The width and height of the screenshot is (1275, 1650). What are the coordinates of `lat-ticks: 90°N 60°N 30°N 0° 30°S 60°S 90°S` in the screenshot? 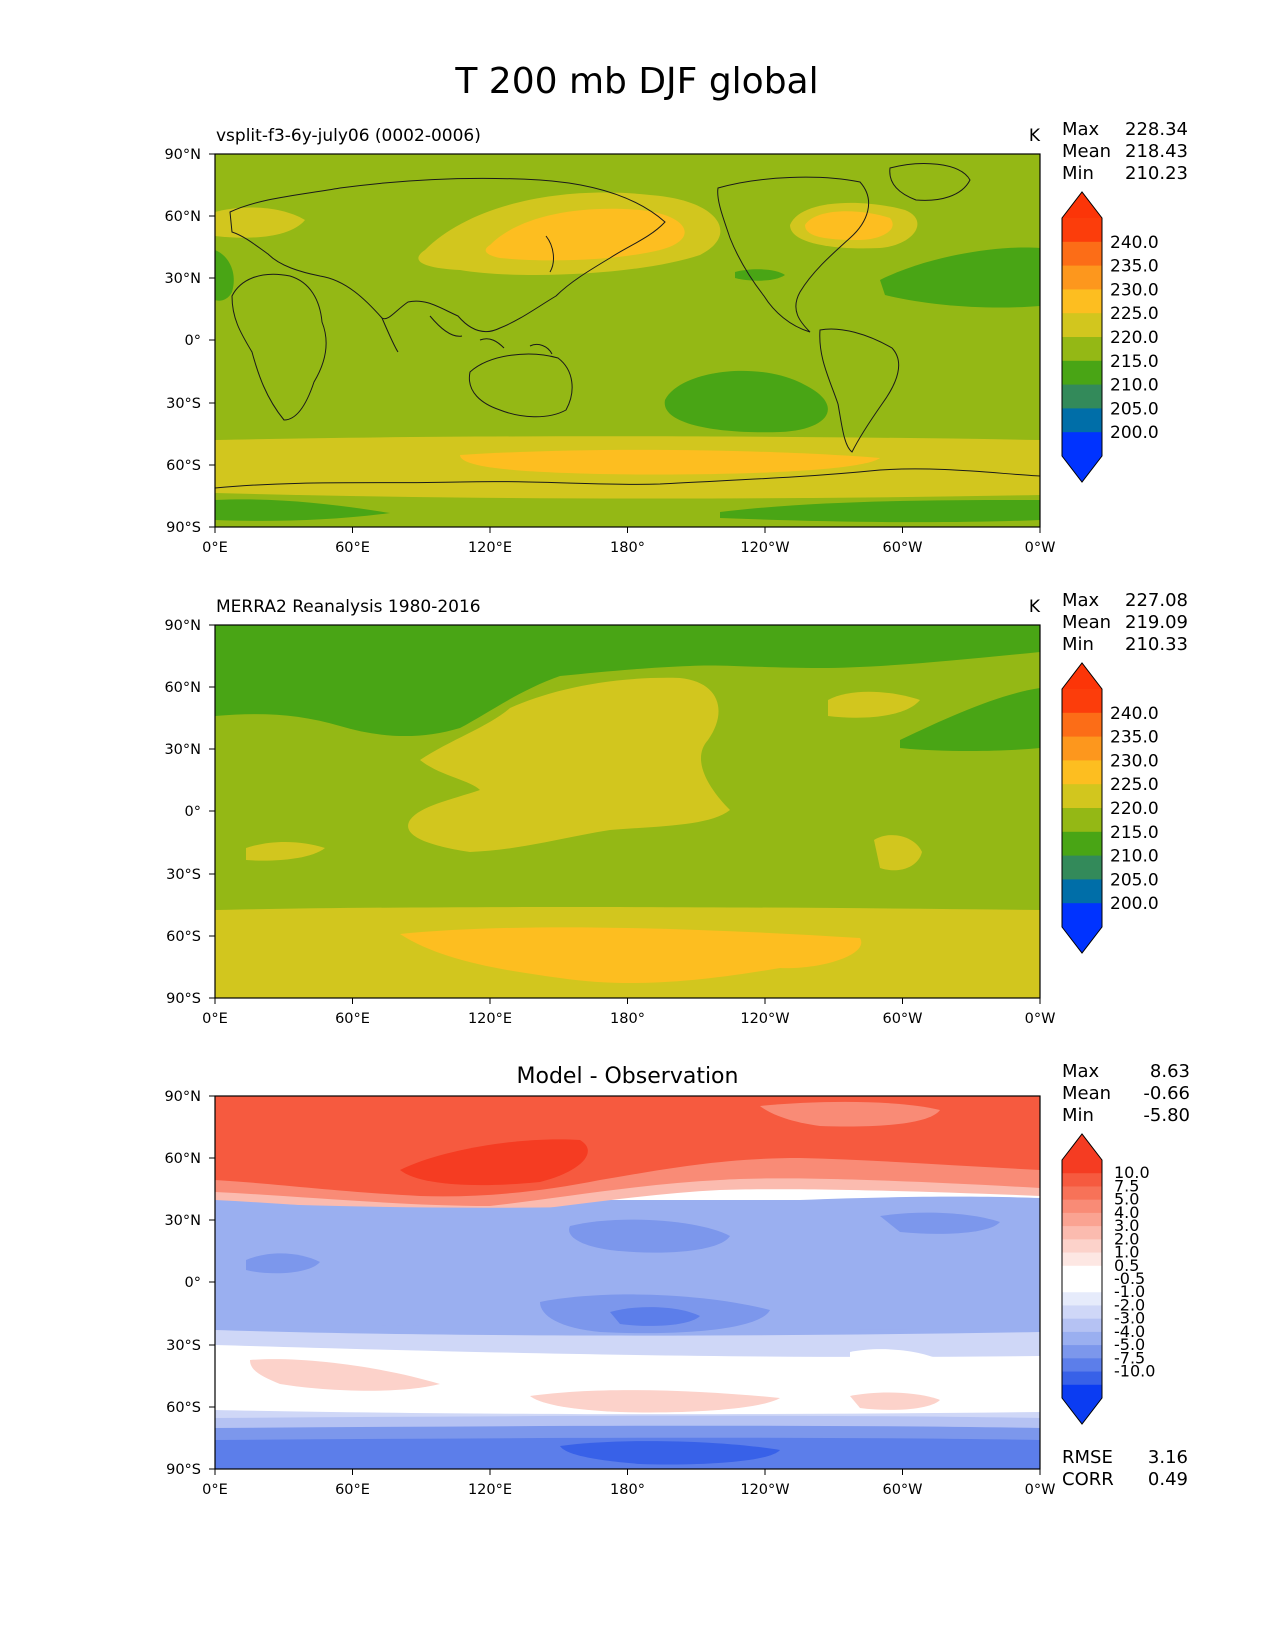 It's located at (189, 341).